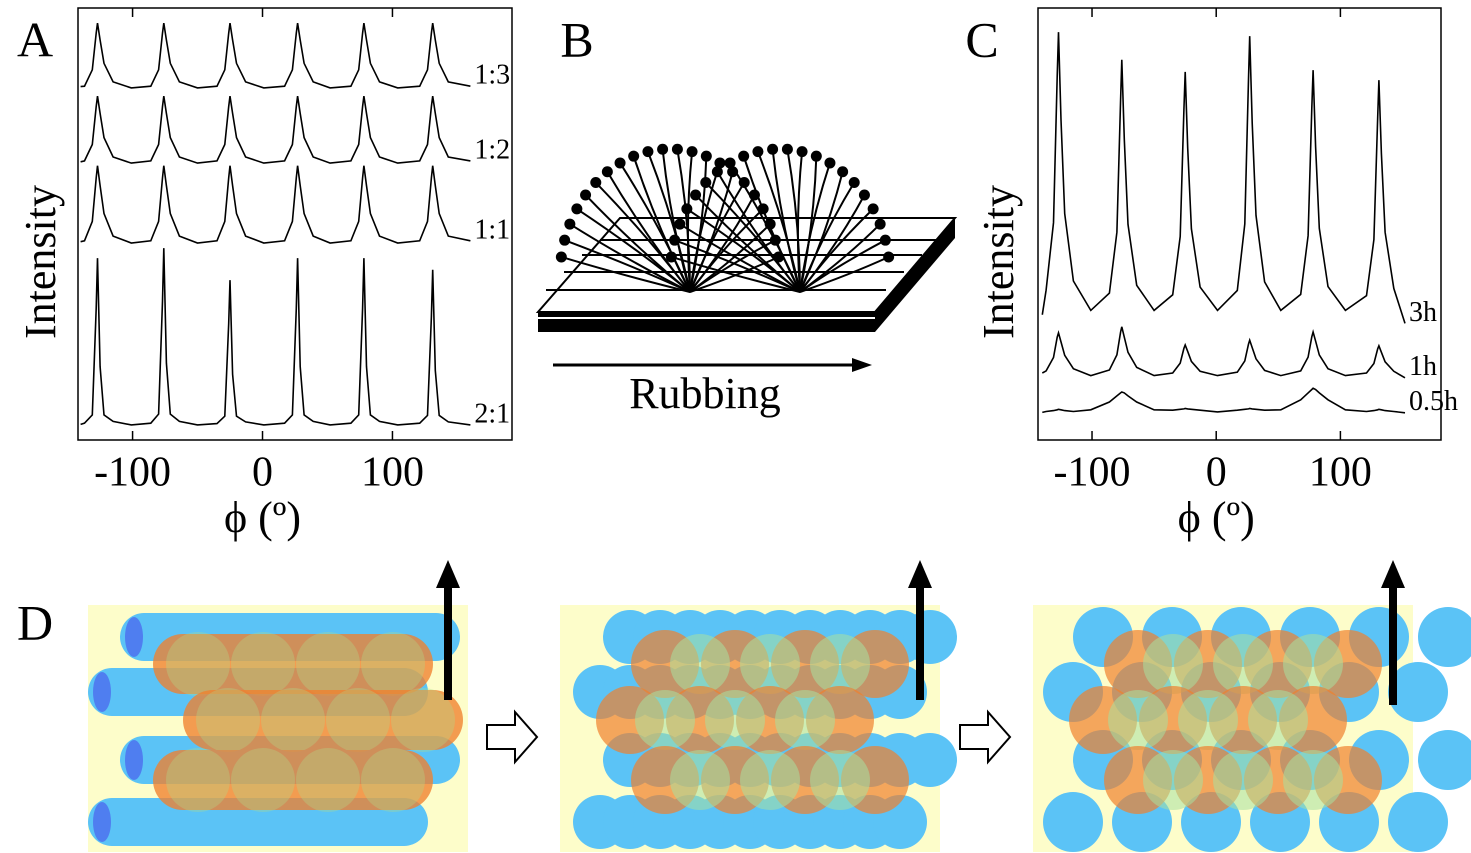 The height and width of the screenshot is (853, 1471). What do you see at coordinates (35, 39) in the screenshot?
I see `panel-label: A` at bounding box center [35, 39].